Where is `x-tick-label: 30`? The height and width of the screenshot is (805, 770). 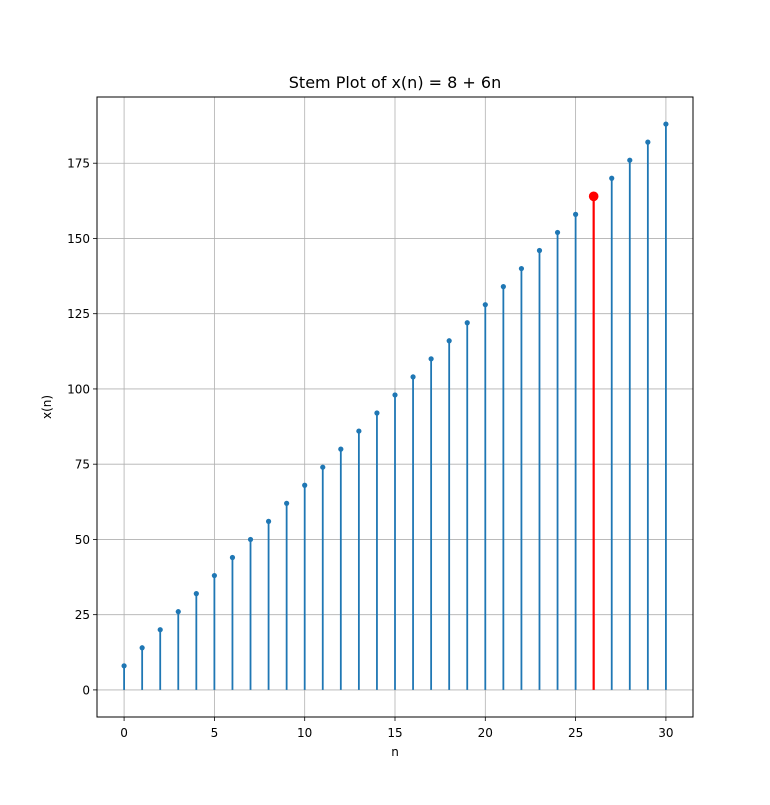 x-tick-label: 30 is located at coordinates (665, 733).